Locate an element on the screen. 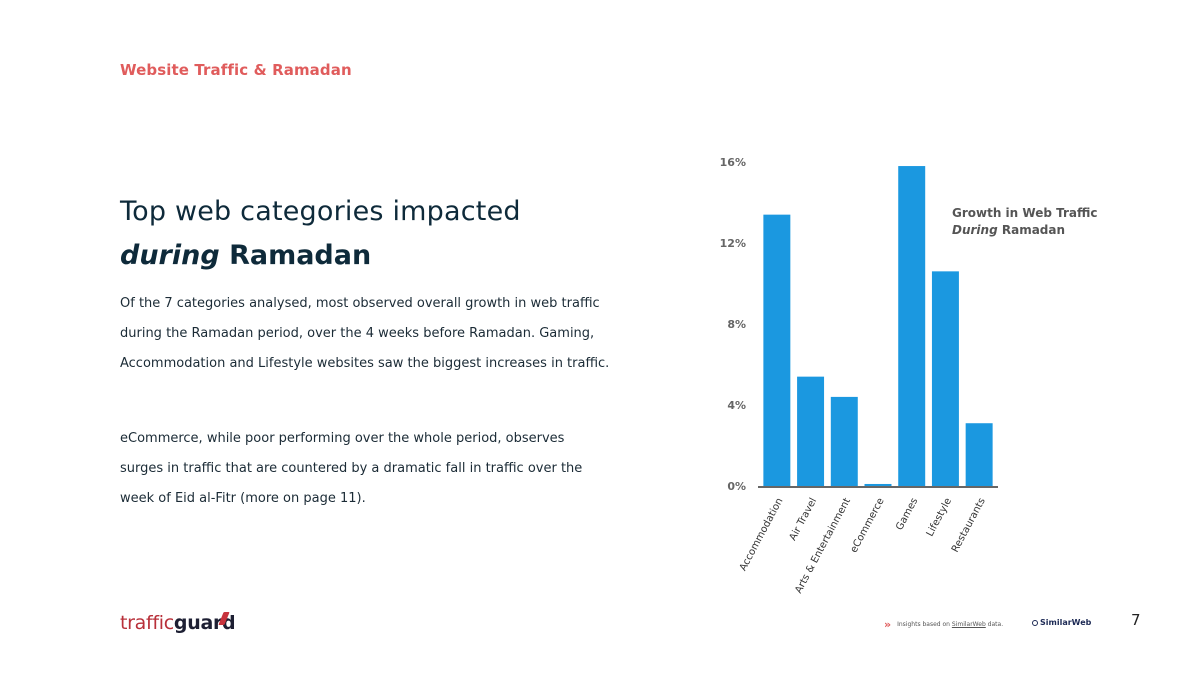 The image size is (1200, 675). legend-emphasis: During is located at coordinates (975, 230).